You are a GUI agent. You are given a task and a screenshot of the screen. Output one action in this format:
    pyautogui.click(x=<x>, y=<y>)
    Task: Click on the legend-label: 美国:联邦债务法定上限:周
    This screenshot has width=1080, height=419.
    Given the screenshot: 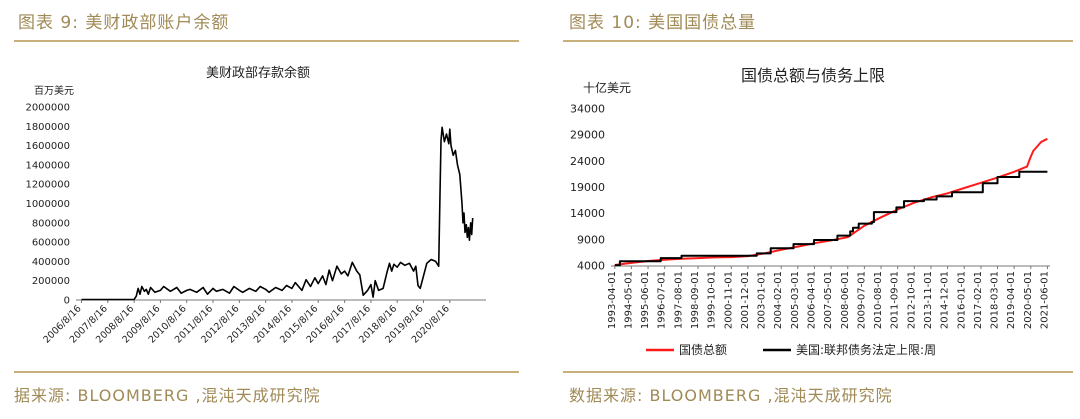 What is the action you would take?
    pyautogui.click(x=866, y=349)
    